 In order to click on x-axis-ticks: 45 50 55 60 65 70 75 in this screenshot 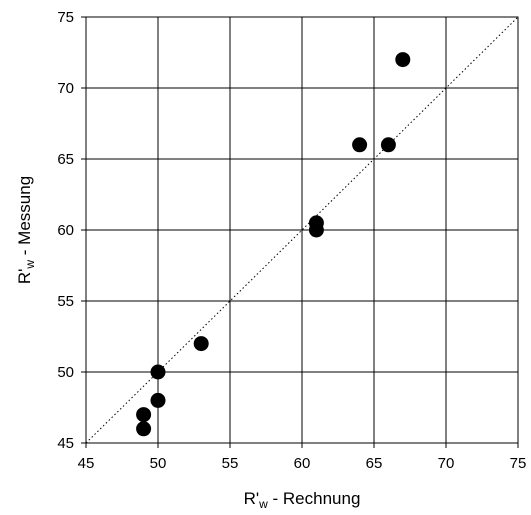, I will do `click(302, 457)`.